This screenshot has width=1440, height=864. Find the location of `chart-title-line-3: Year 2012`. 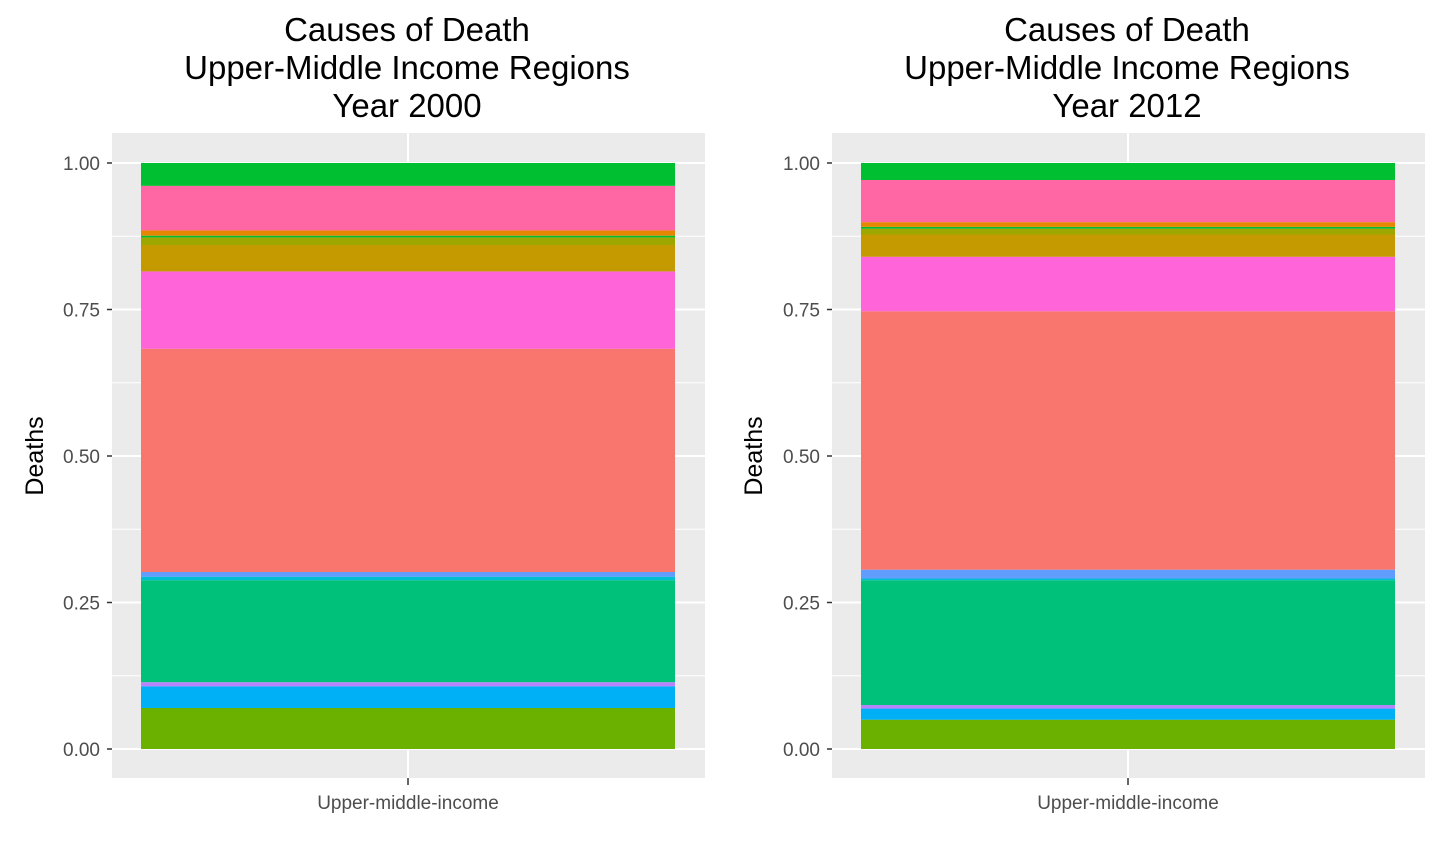

chart-title-line-3: Year 2012 is located at coordinates (1126, 105).